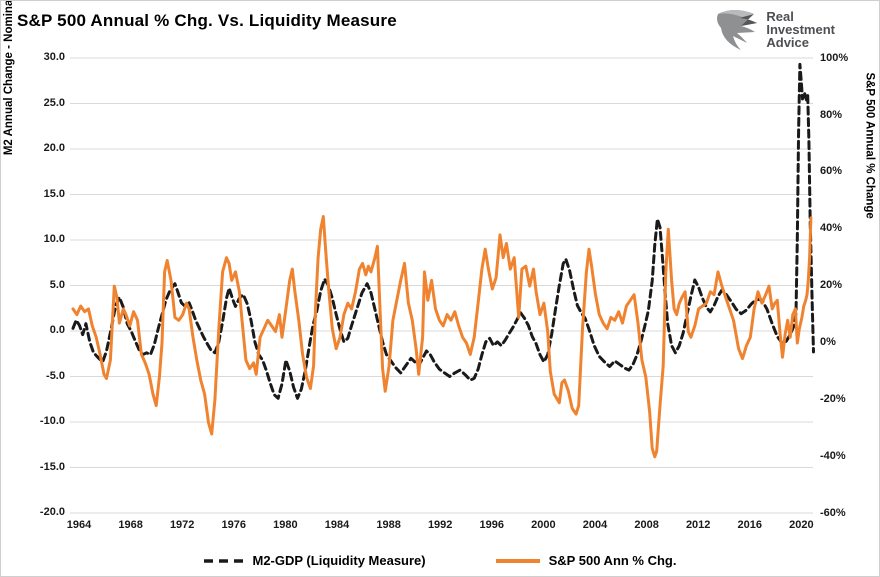 The image size is (880, 577). Describe the element at coordinates (130, 525) in the screenshot. I see `x-axis-tick: 1968` at that location.